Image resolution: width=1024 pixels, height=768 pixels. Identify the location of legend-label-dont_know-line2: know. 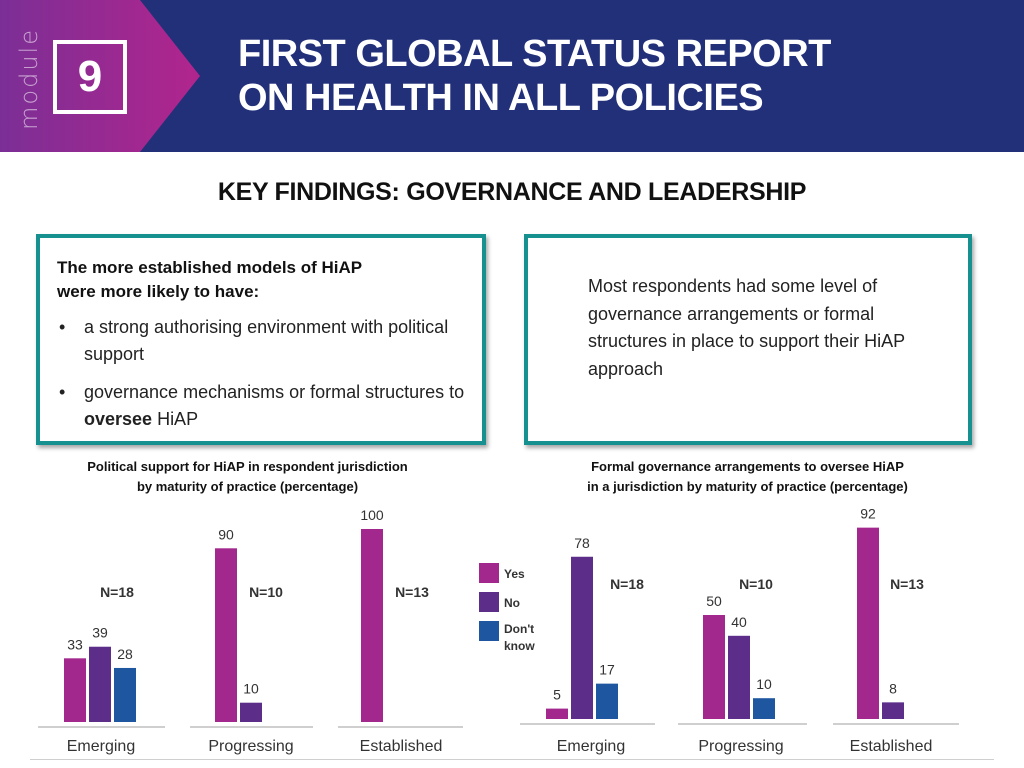
(519, 646).